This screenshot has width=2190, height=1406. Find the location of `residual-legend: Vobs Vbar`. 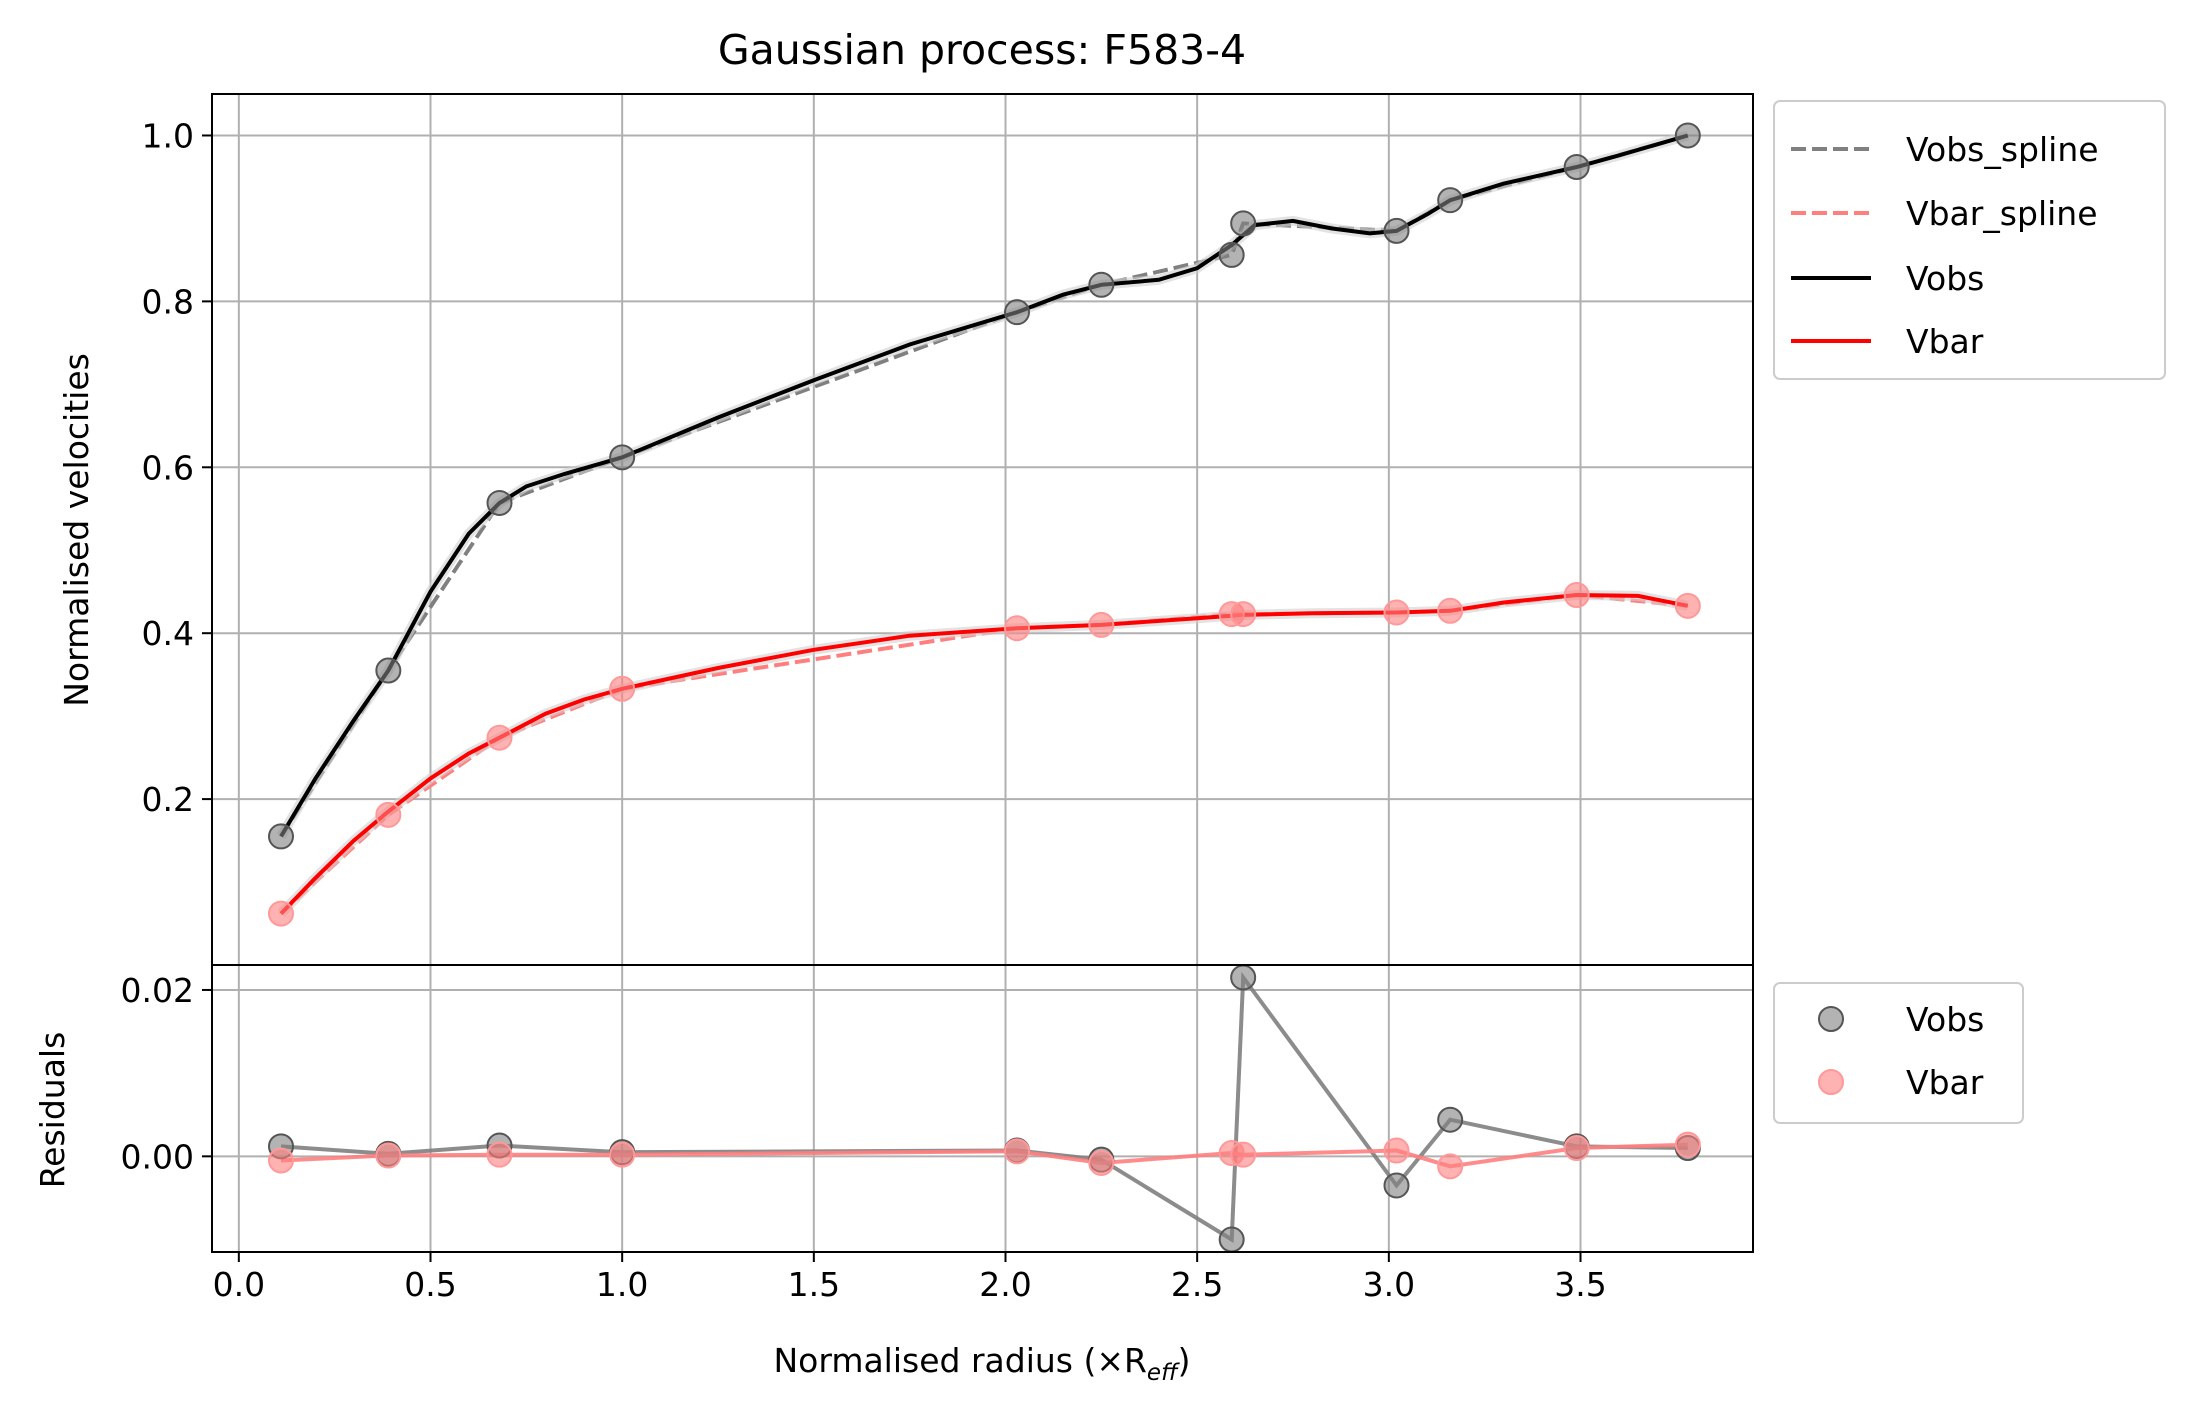

residual-legend: Vobs Vbar is located at coordinates (1898, 1053).